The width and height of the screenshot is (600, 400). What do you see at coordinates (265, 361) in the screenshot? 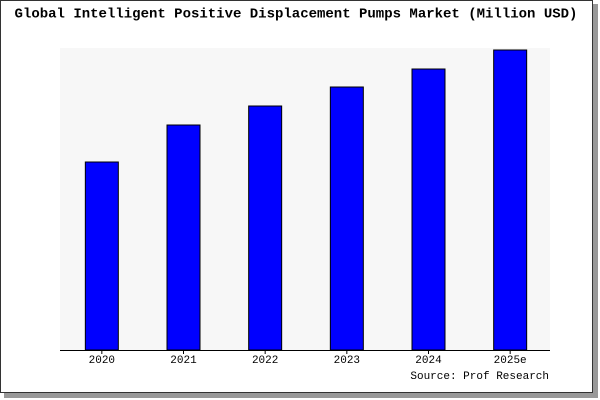
I see `x-tick-label: 2022` at bounding box center [265, 361].